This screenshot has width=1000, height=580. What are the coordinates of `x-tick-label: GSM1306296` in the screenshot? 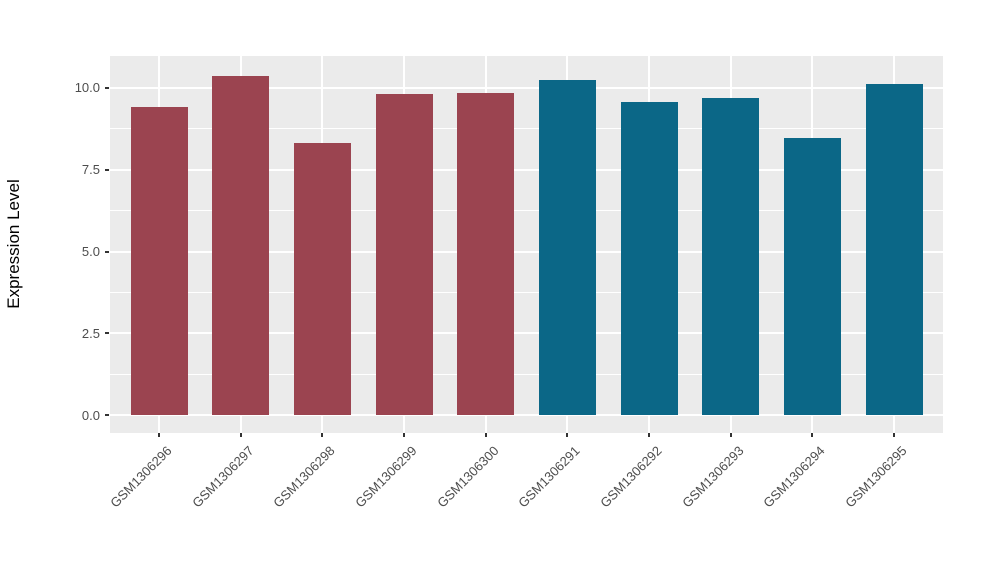 It's located at (141, 477).